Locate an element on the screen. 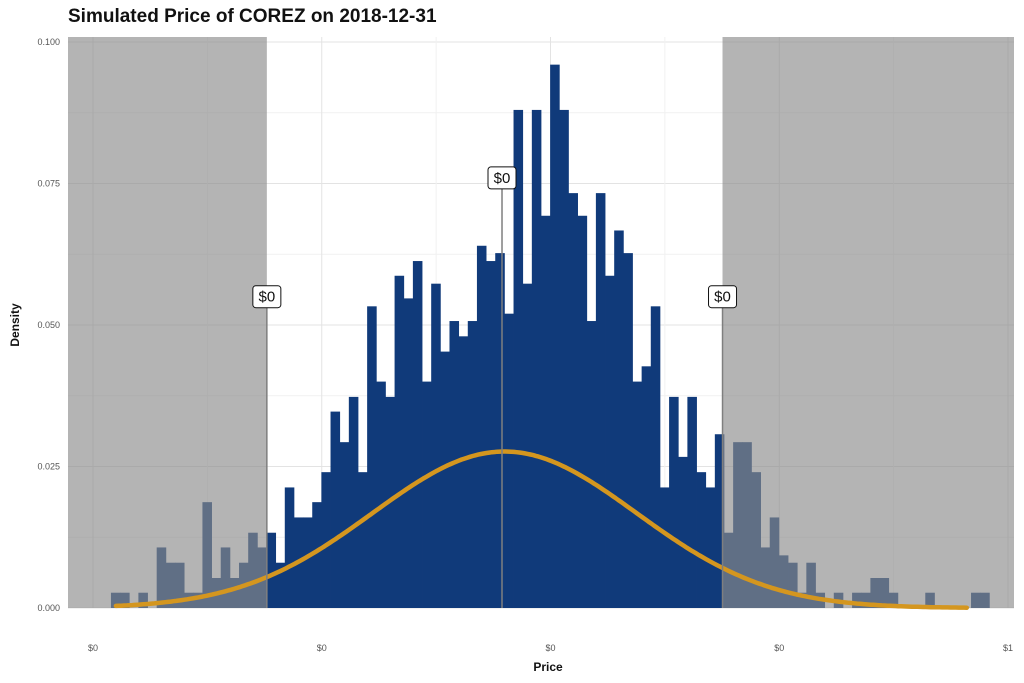  y-tick-labels: 0.000 0.025 0.050 0.075 0.100 is located at coordinates (48, 325).